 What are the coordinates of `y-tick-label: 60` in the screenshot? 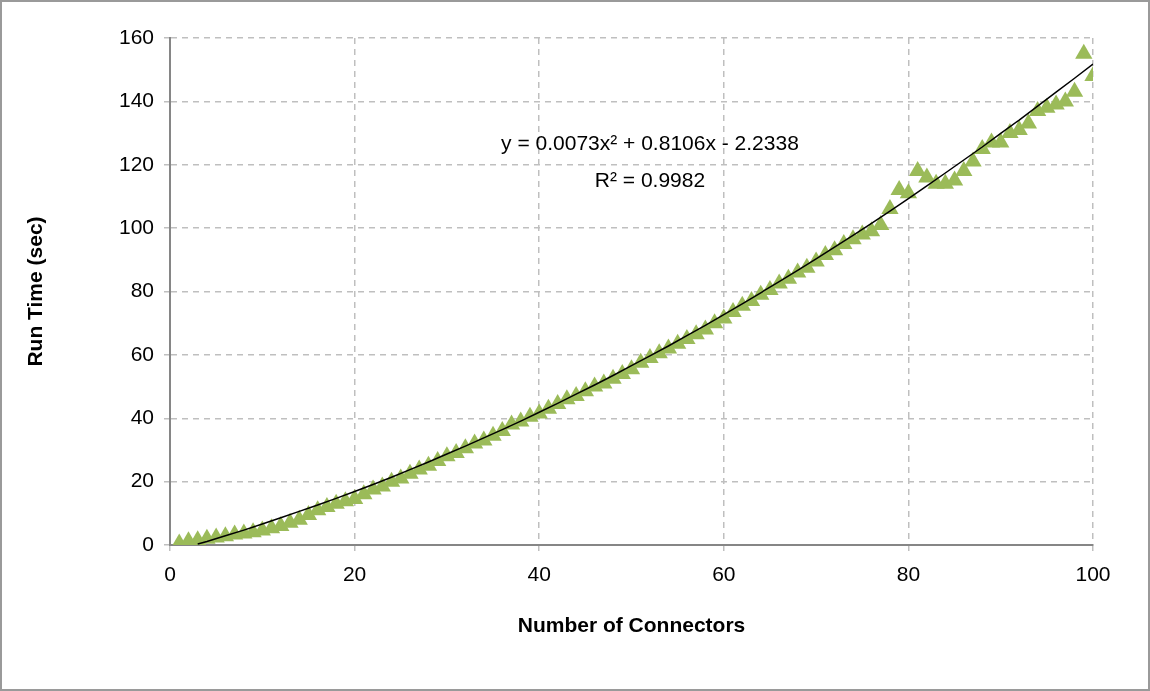 It's located at (142, 353).